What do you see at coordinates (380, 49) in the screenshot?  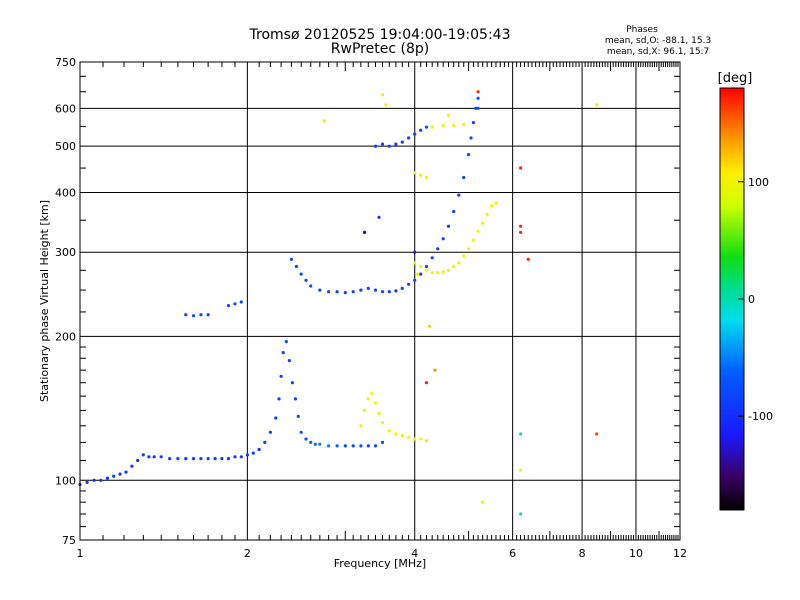 I see `chart-subtitle: RwPretec (8p)` at bounding box center [380, 49].